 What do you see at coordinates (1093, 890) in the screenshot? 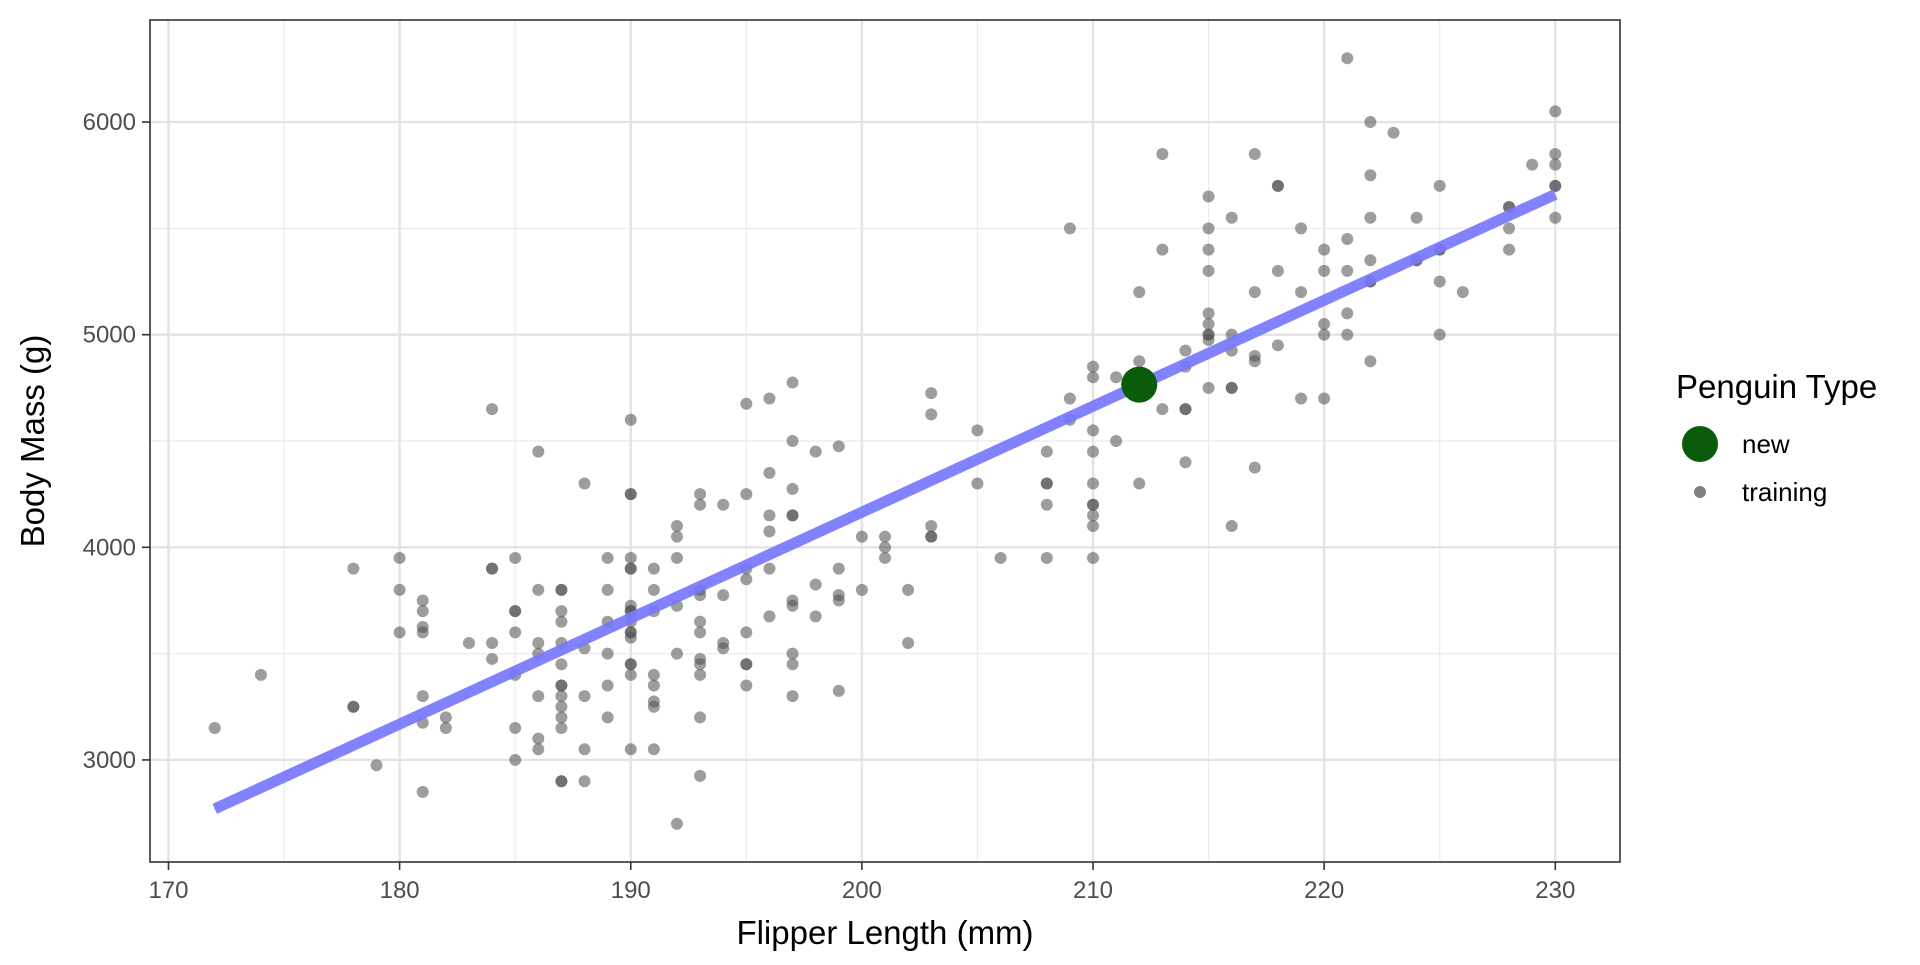
I see `x-tick-label: 210` at bounding box center [1093, 890].